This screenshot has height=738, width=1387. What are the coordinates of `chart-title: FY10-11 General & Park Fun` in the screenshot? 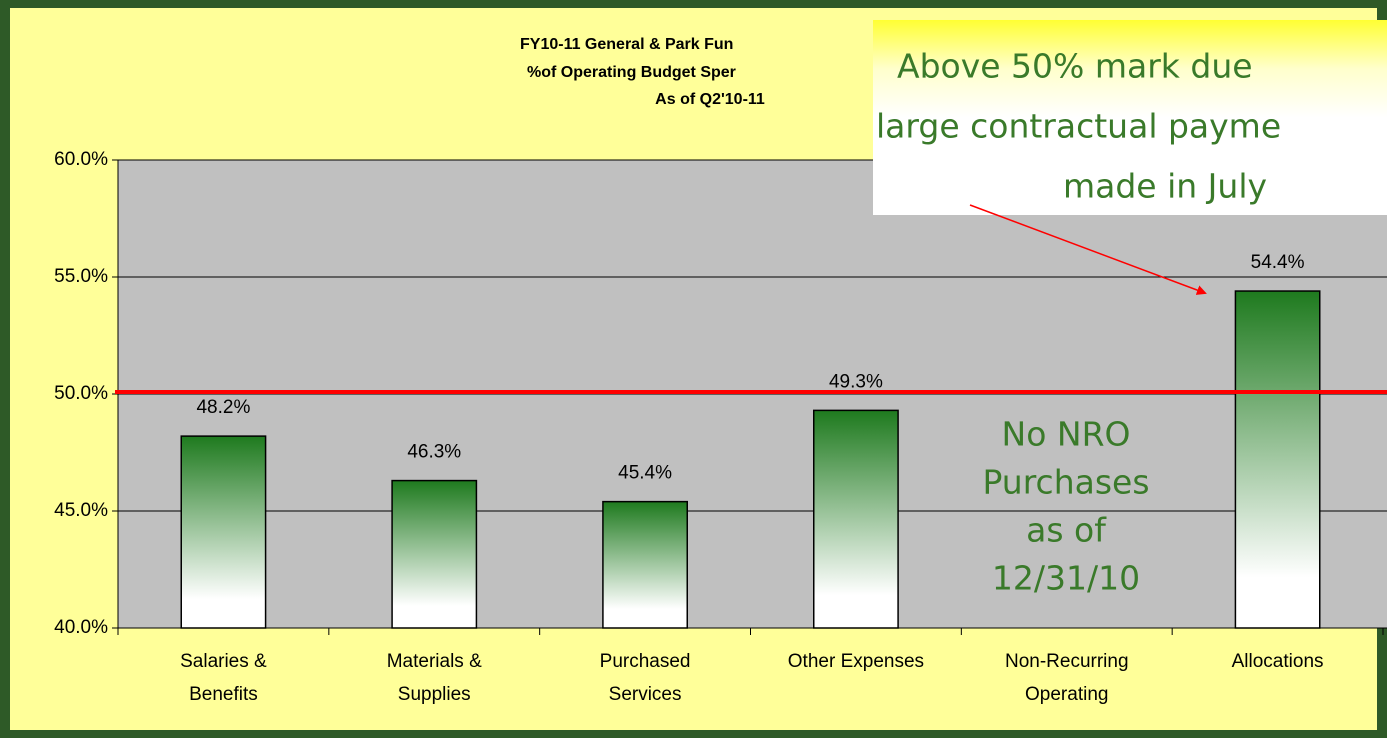 It's located at (626, 44).